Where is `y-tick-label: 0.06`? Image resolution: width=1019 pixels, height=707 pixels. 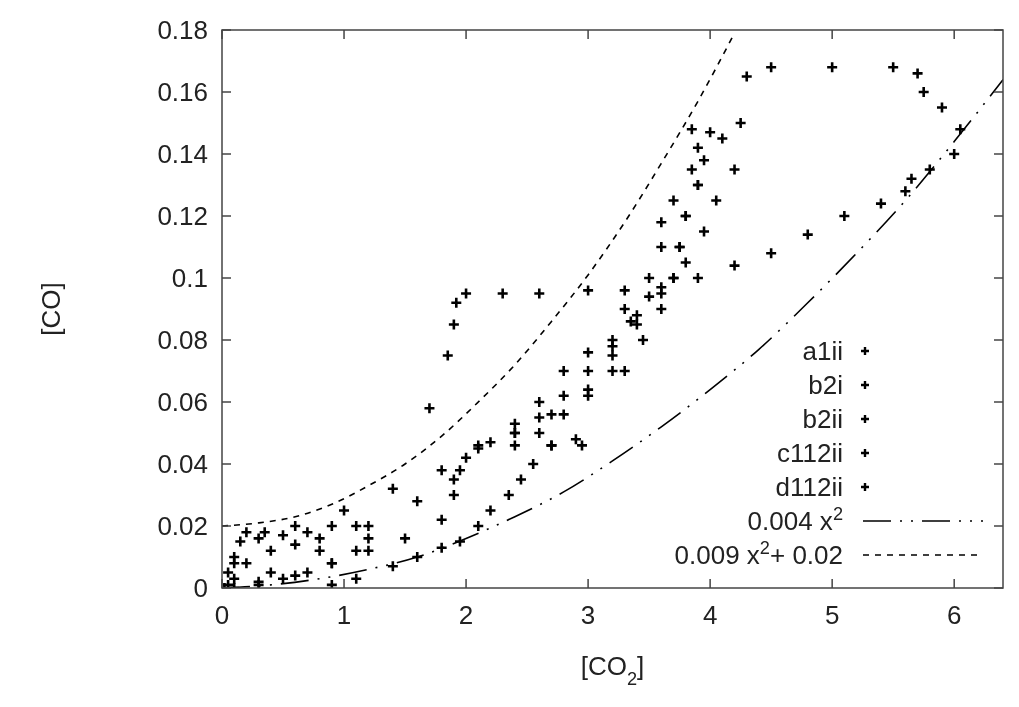
y-tick-label: 0.06 is located at coordinates (182, 402).